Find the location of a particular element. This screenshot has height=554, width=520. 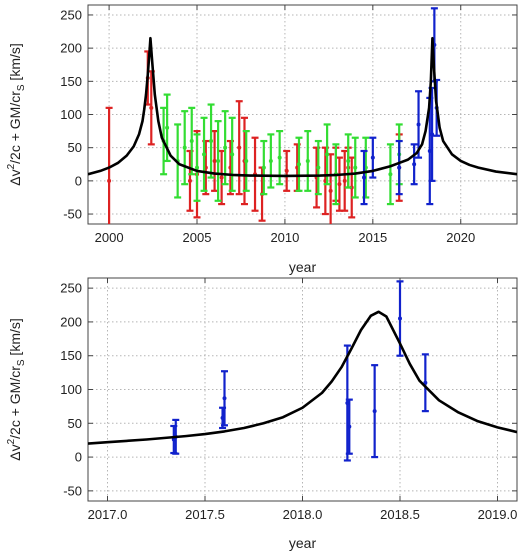

x-tick-label: 2020 is located at coordinates (460, 237).